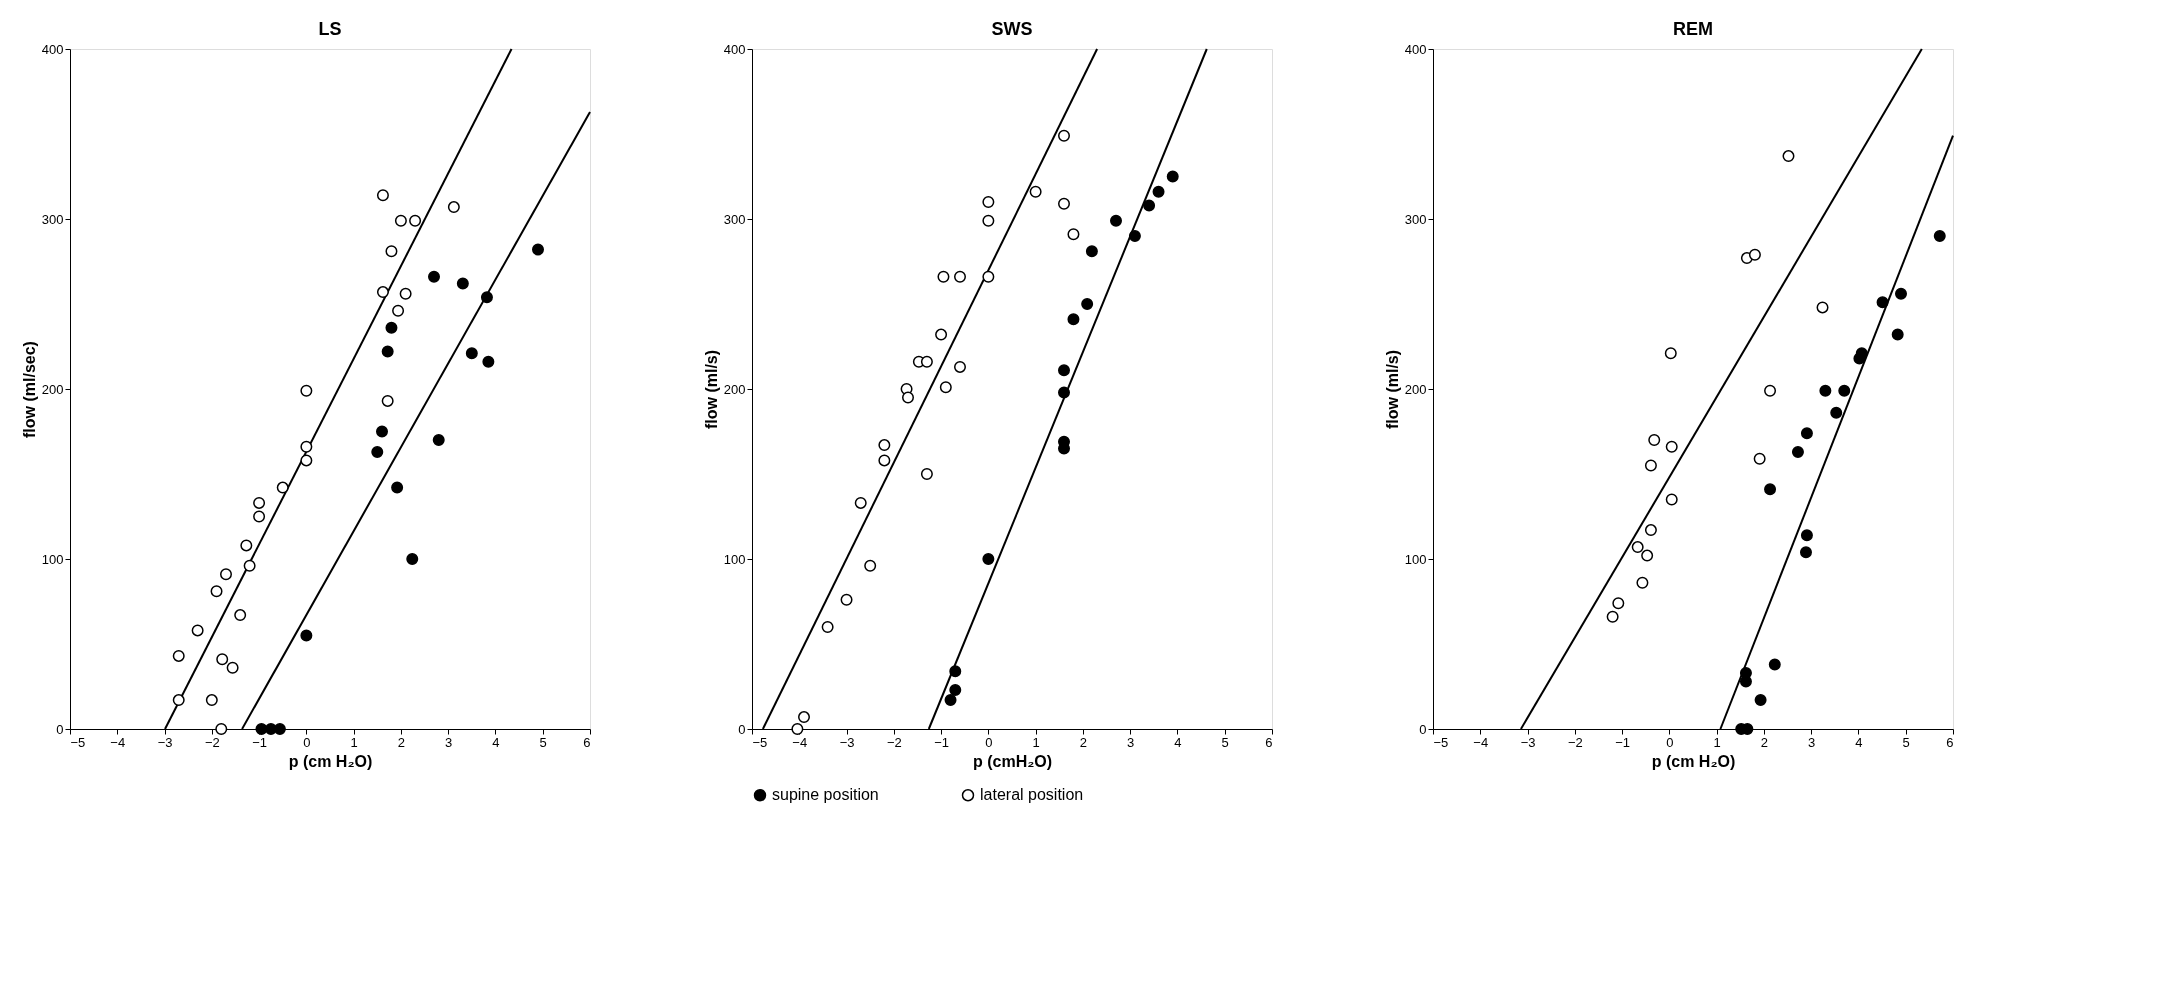 This screenshot has height=997, width=2167. Describe the element at coordinates (60, 729) in the screenshot. I see `y-tick-label: 0` at that location.